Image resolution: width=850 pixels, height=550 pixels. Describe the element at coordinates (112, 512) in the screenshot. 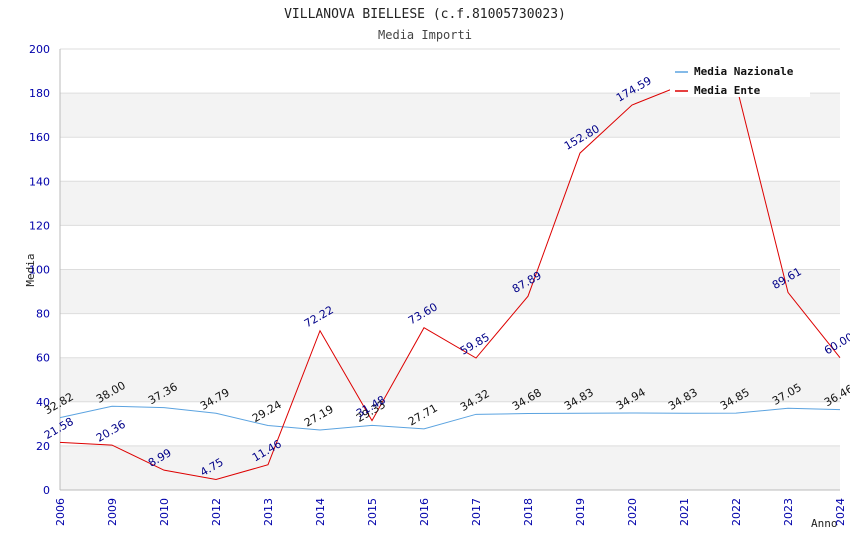

I see `x-tick-label: 2009` at that location.